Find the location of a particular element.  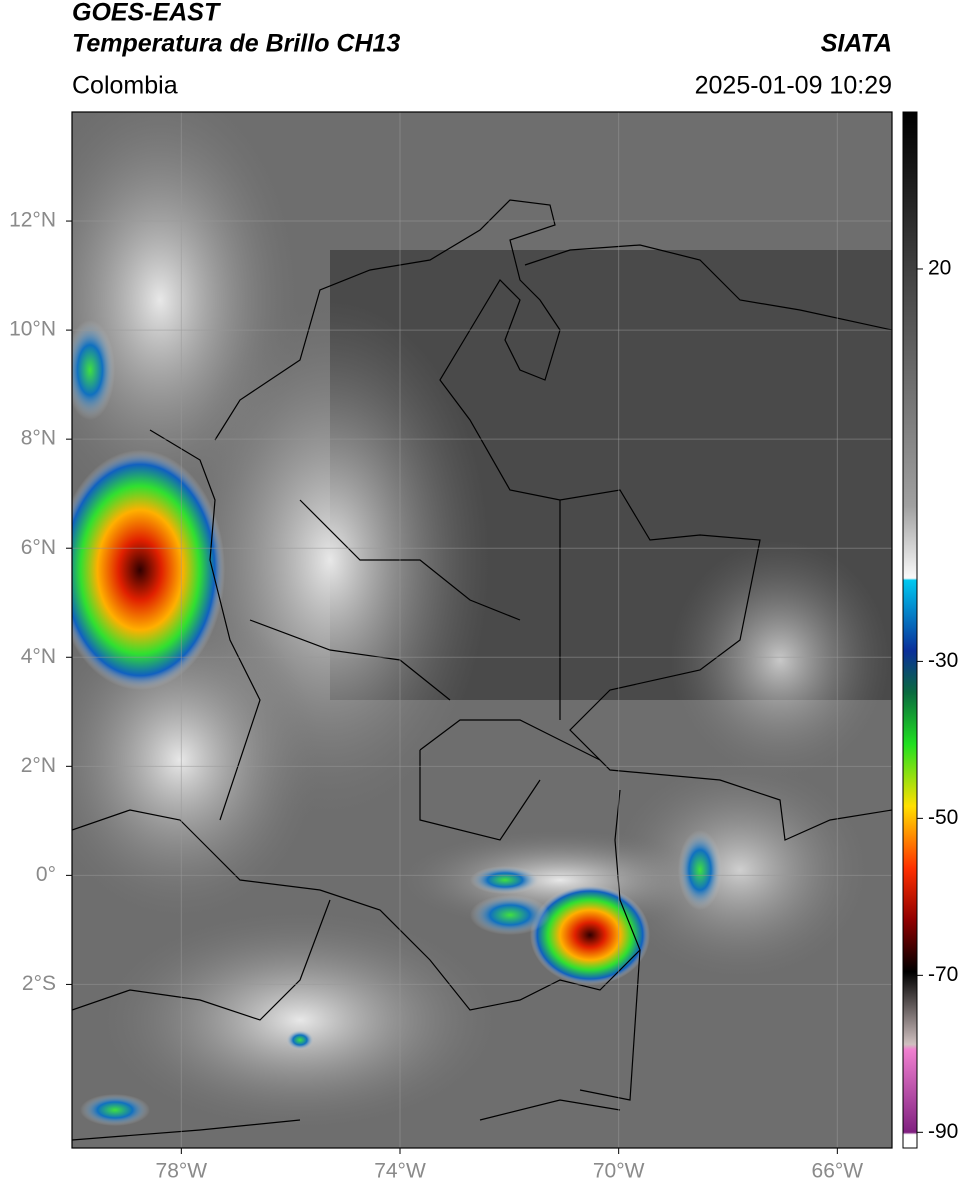

x-tick-label: 66°W is located at coordinates (838, 1171).